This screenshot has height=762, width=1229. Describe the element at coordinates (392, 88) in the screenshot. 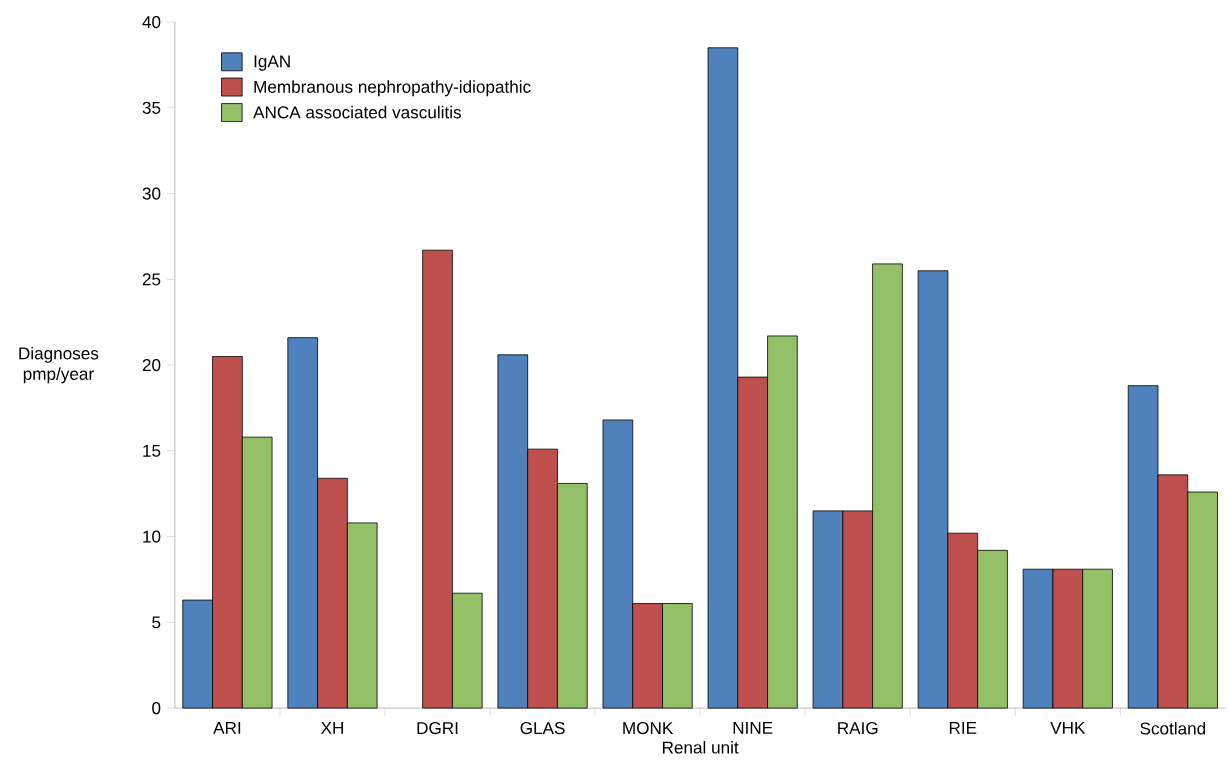

I see `legend-label: Membranous nephropathy-idiopathic` at that location.